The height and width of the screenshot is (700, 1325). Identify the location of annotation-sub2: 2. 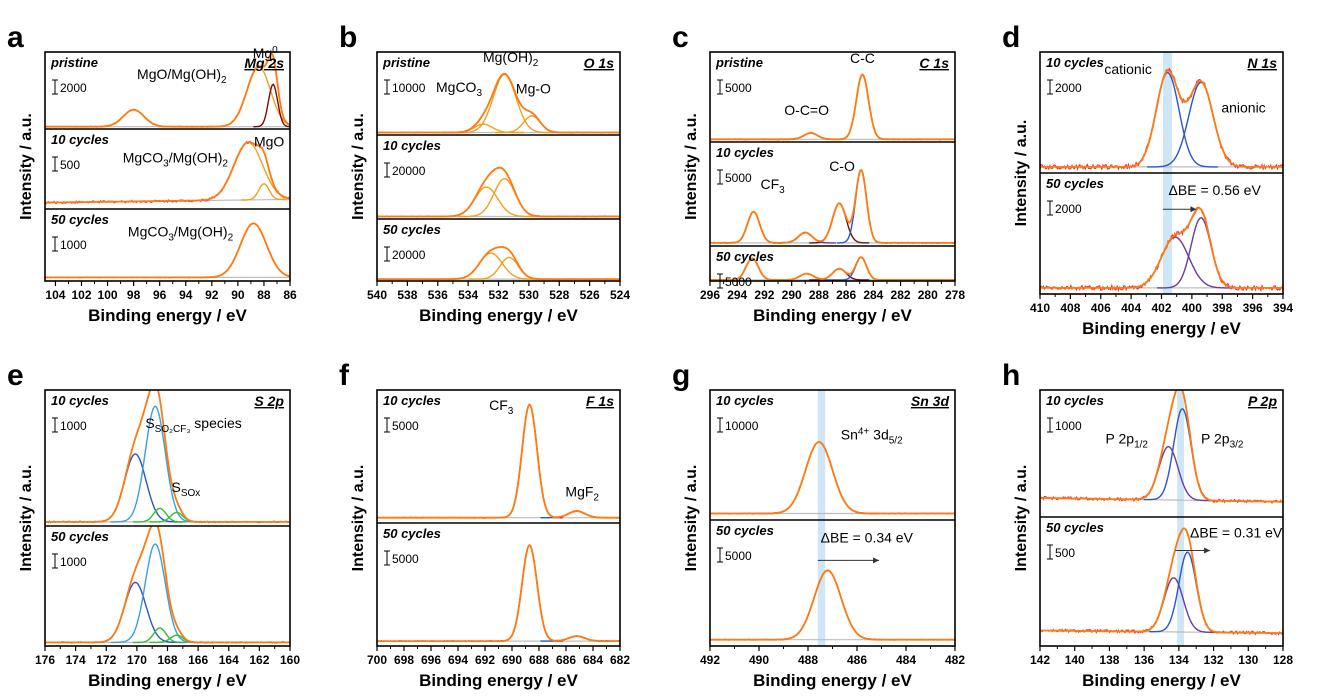
(225, 164).